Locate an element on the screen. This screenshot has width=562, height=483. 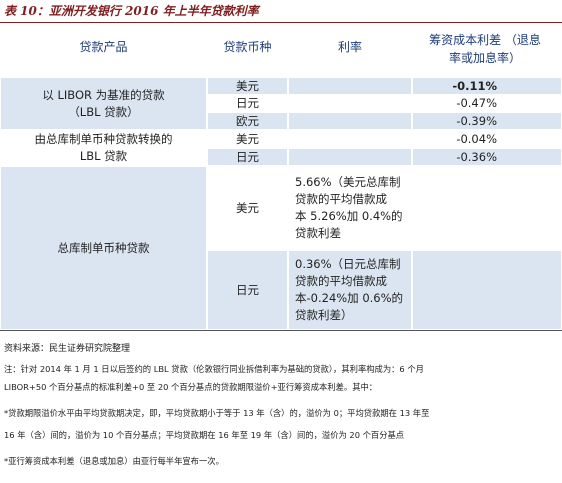
product-line: 总库制单币种贷款 is located at coordinates (103, 247).